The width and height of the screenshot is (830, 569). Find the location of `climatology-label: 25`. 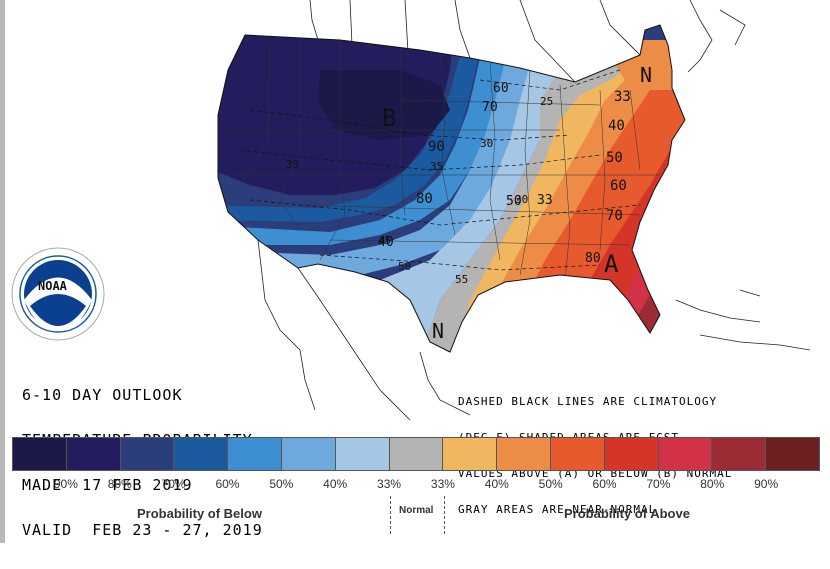

climatology-label: 25 is located at coordinates (546, 101).